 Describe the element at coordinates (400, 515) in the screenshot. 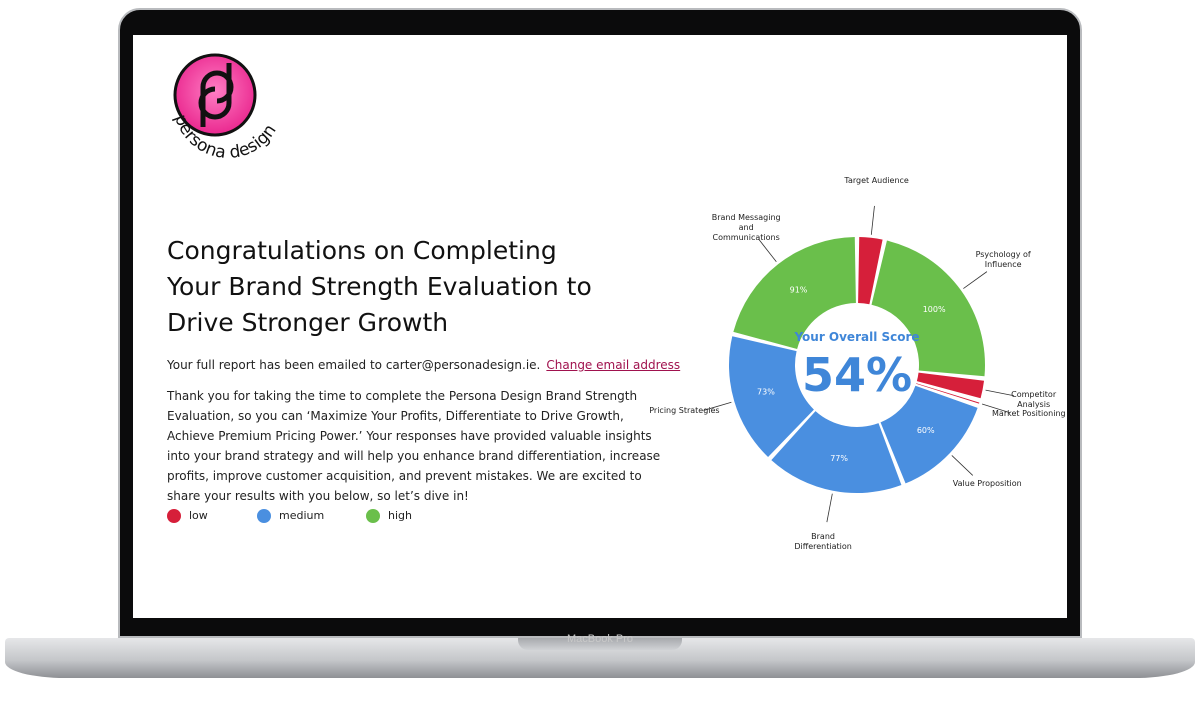

I see `legend-label: high` at that location.